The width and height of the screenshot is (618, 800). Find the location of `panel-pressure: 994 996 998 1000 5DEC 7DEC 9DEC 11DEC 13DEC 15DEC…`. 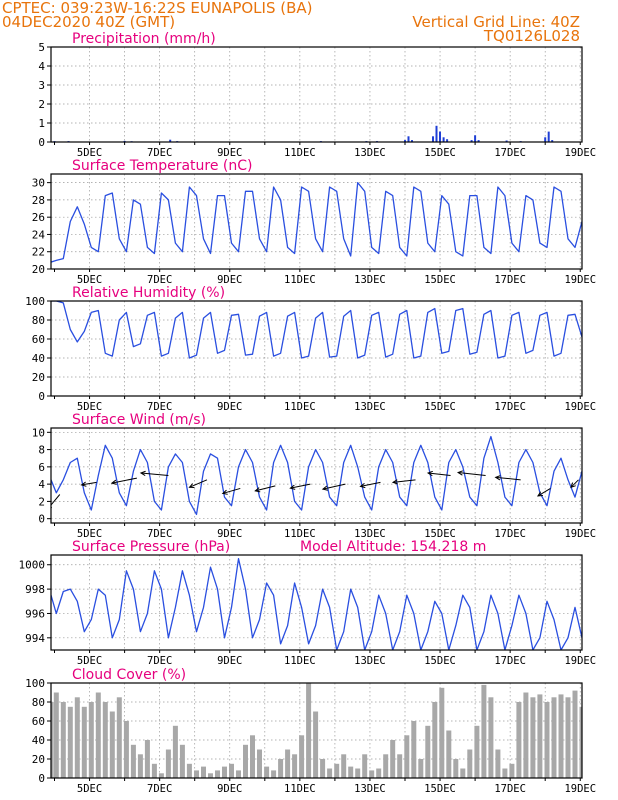

panel-pressure: 994 996 998 1000 5DEC 7DEC 9DEC 11DEC 13DEC 15DEC… is located at coordinates (308, 603).